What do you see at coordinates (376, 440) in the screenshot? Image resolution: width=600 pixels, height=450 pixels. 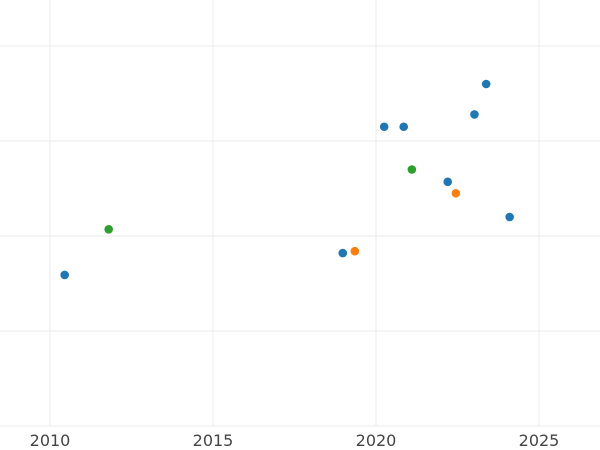 I see `x-tick-label-2020: 2020` at bounding box center [376, 440].